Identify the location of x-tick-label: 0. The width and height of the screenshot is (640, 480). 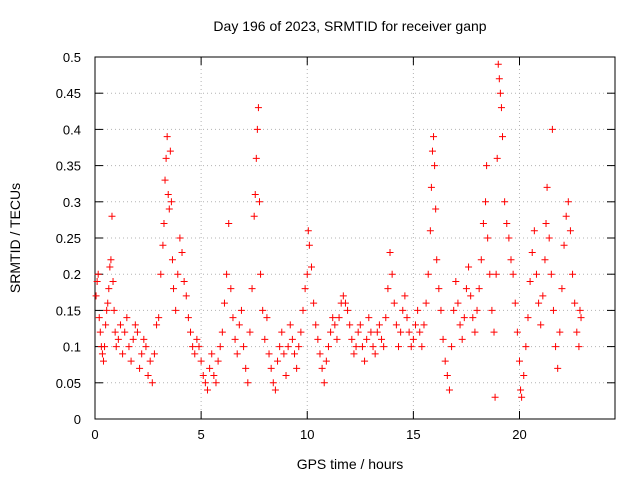
(94, 434).